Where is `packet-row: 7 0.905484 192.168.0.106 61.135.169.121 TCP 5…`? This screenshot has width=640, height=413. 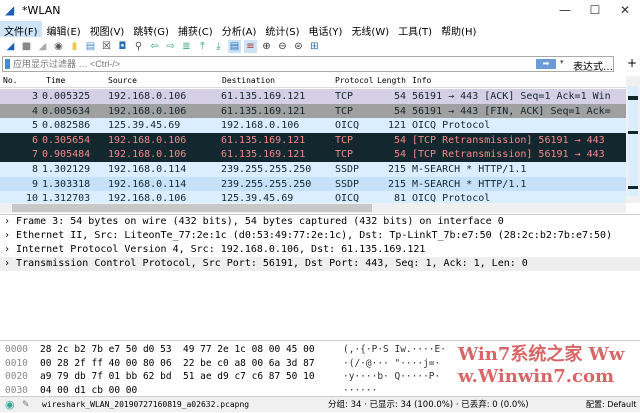
packet-row: 7 0.905484 192.168.0.106 61.135.169.121 TCP 5… is located at coordinates (313, 155).